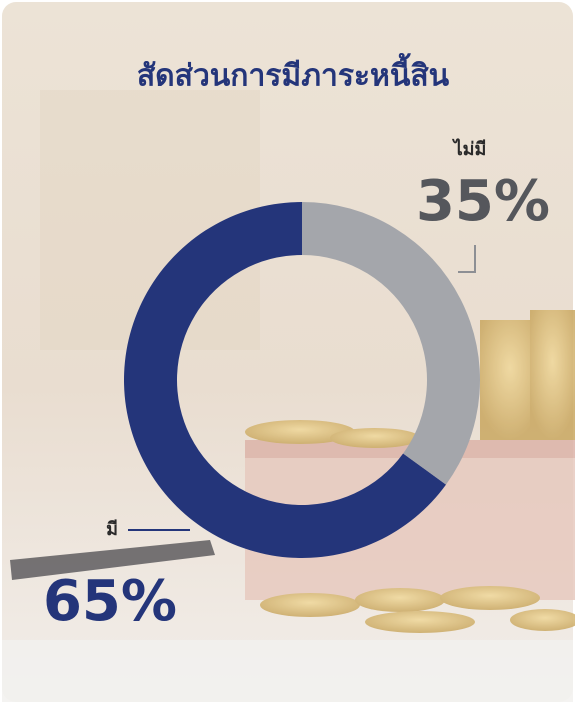  I want to click on leader-line, so click(467, 259).